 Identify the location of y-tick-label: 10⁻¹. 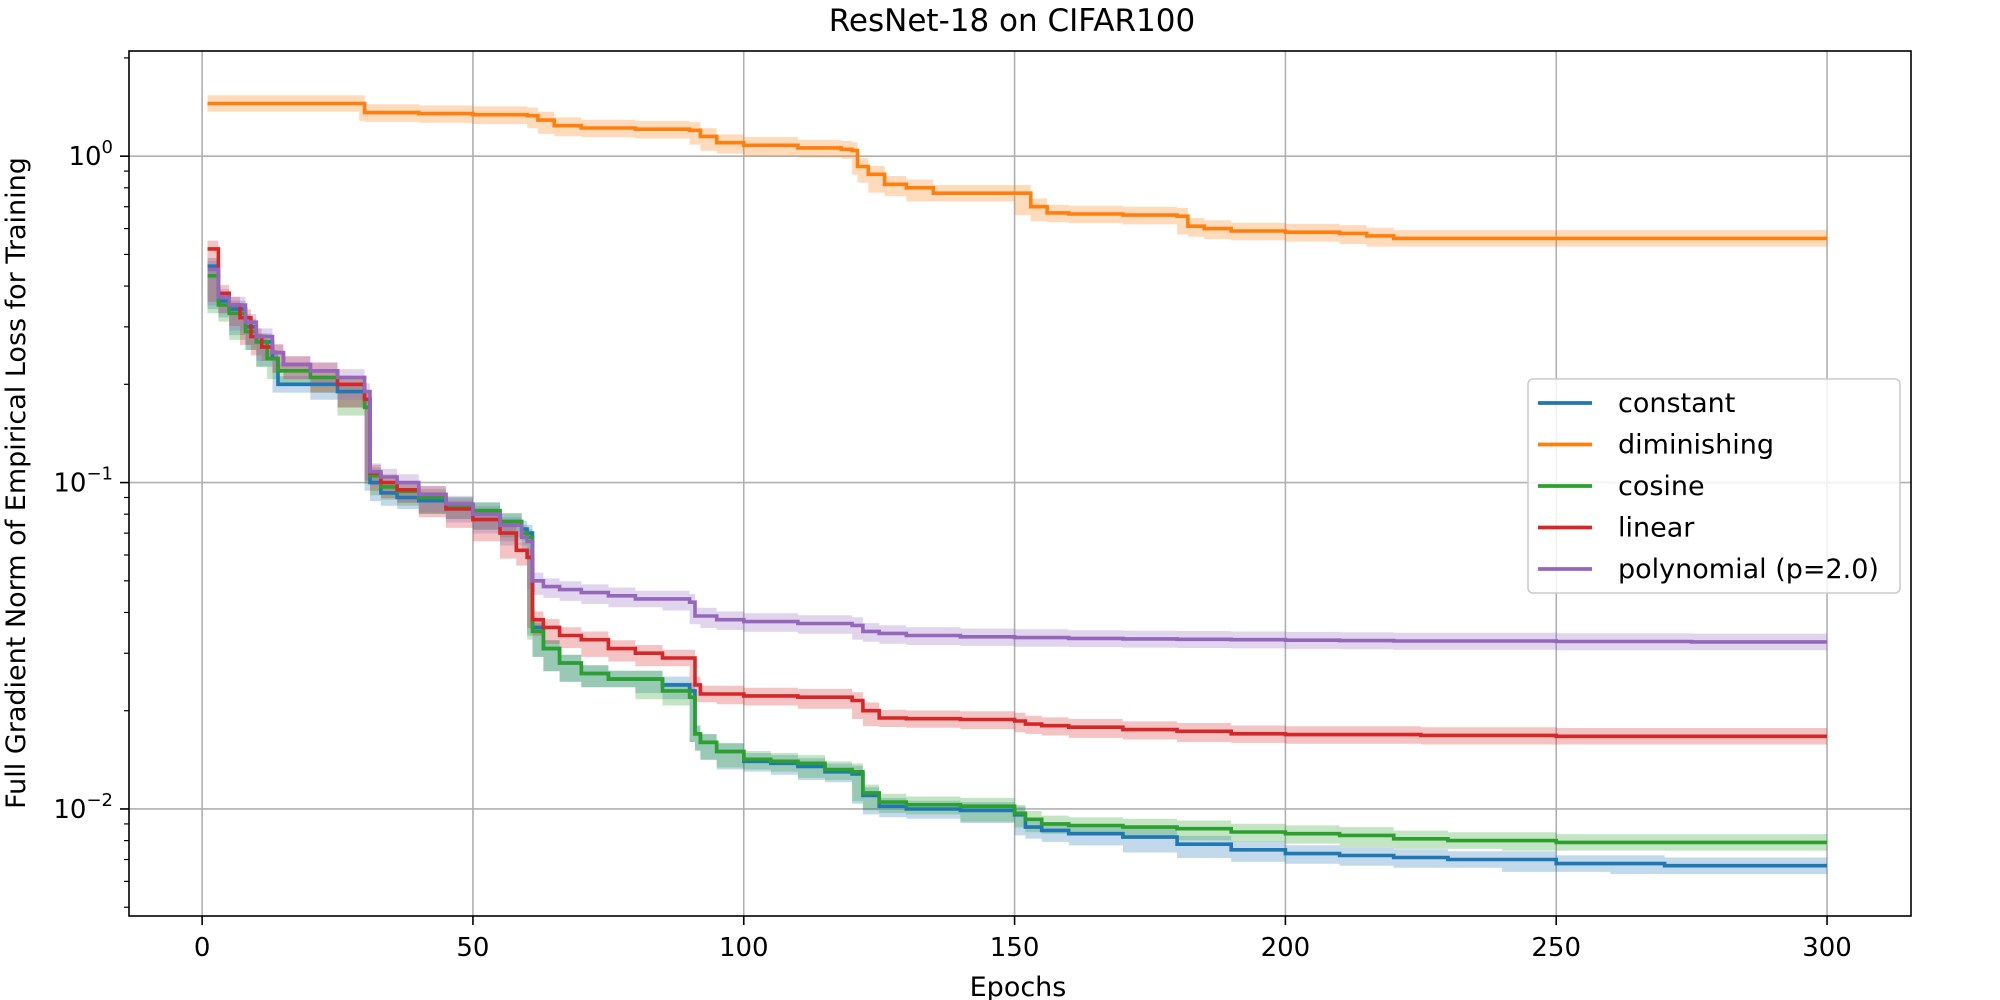
(83, 481).